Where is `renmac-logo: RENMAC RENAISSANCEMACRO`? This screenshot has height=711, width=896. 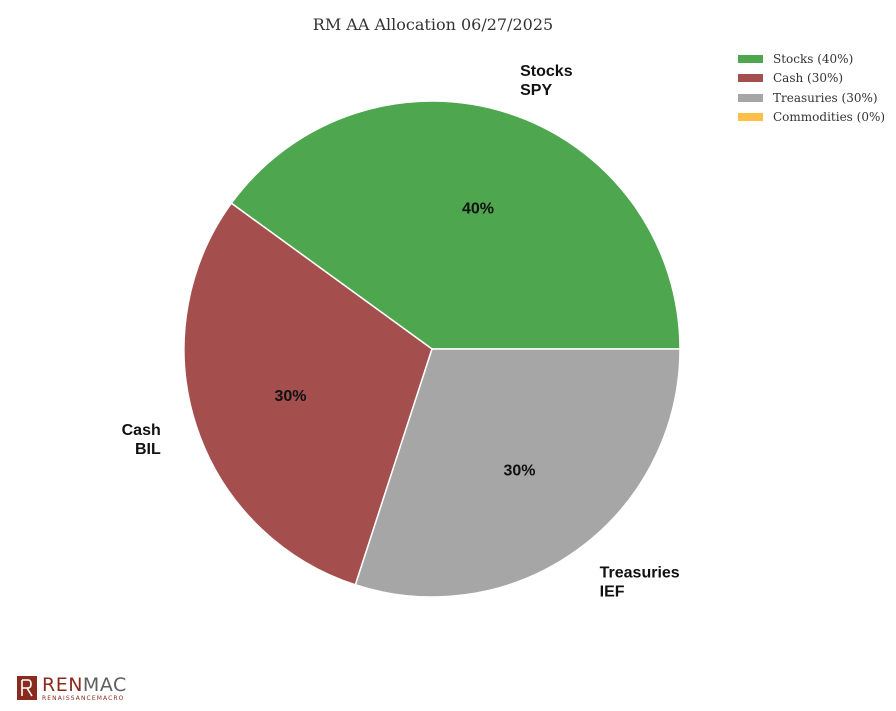 renmac-logo: RENMAC RENAISSANCEMACRO is located at coordinates (72, 689).